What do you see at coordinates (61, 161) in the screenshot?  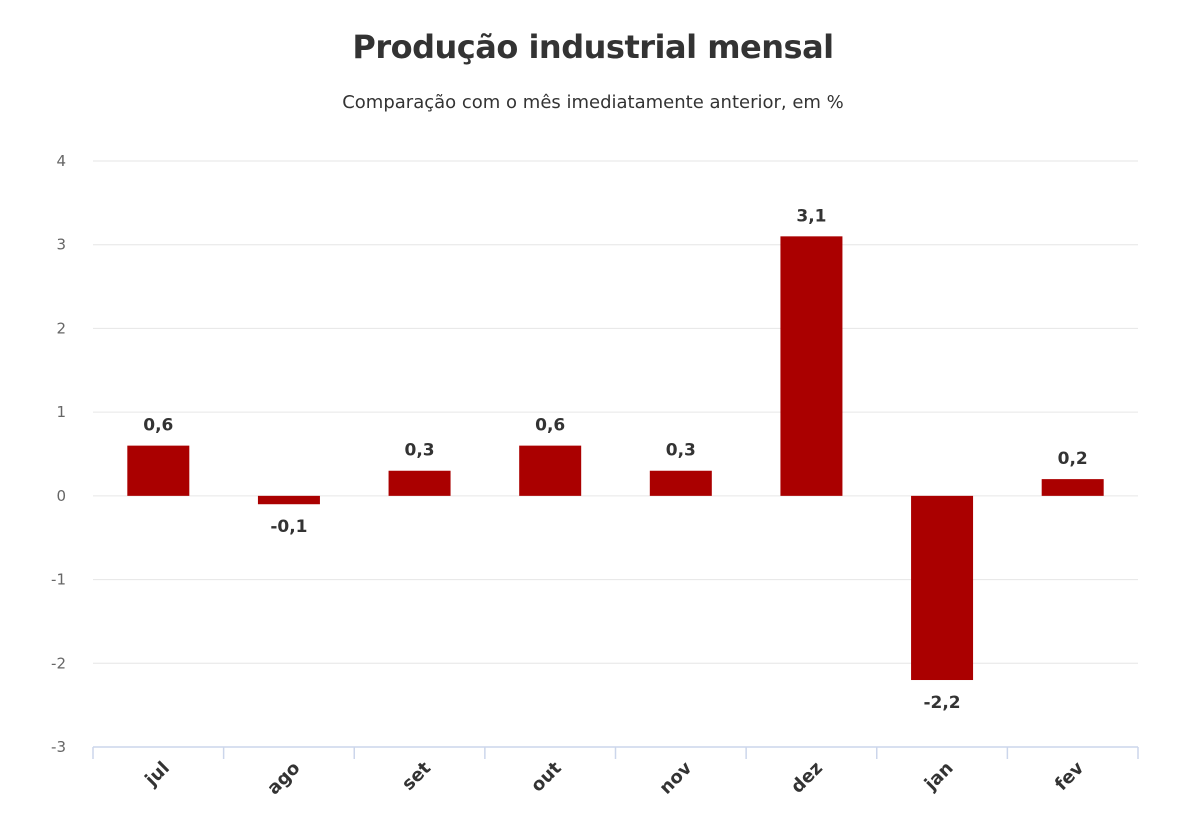 I see `y-tick-label: 4` at bounding box center [61, 161].